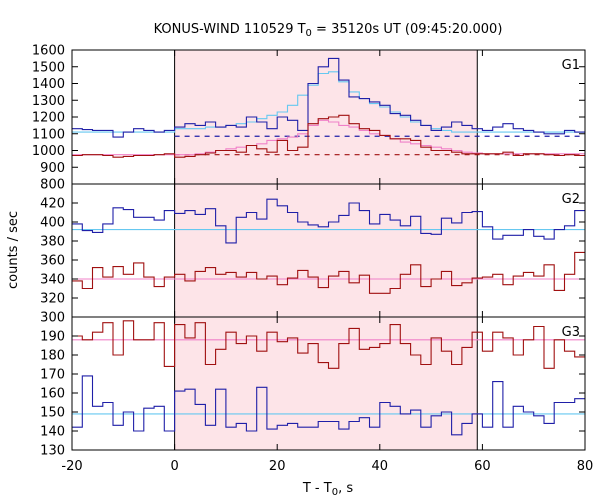 The height and width of the screenshot is (500, 600). Describe the element at coordinates (52, 242) in the screenshot. I see `y-tick-label: 380` at that location.